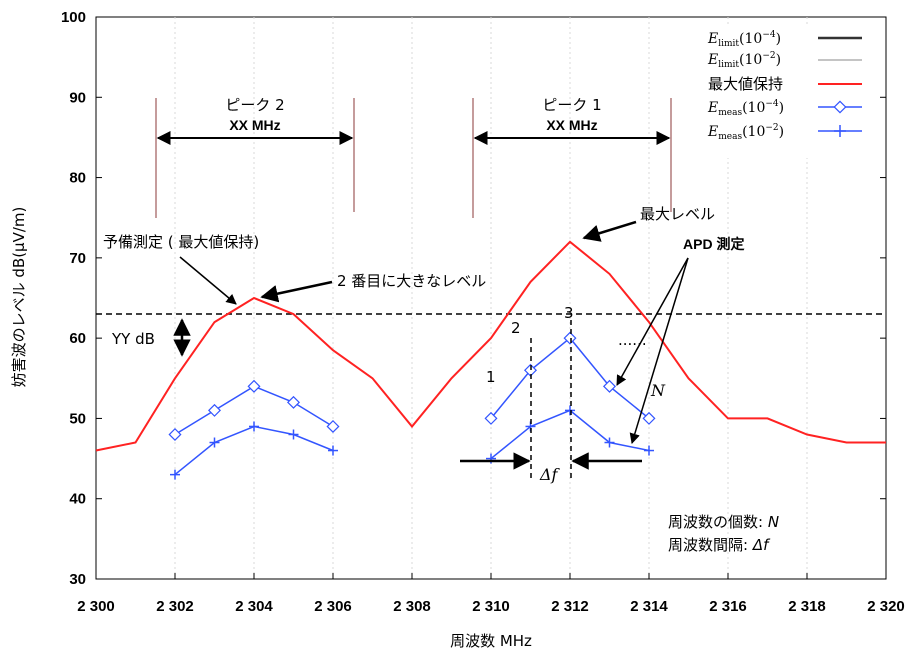 This screenshot has width=906, height=659. Describe the element at coordinates (550, 474) in the screenshot. I see `df-label: Δf` at that location.